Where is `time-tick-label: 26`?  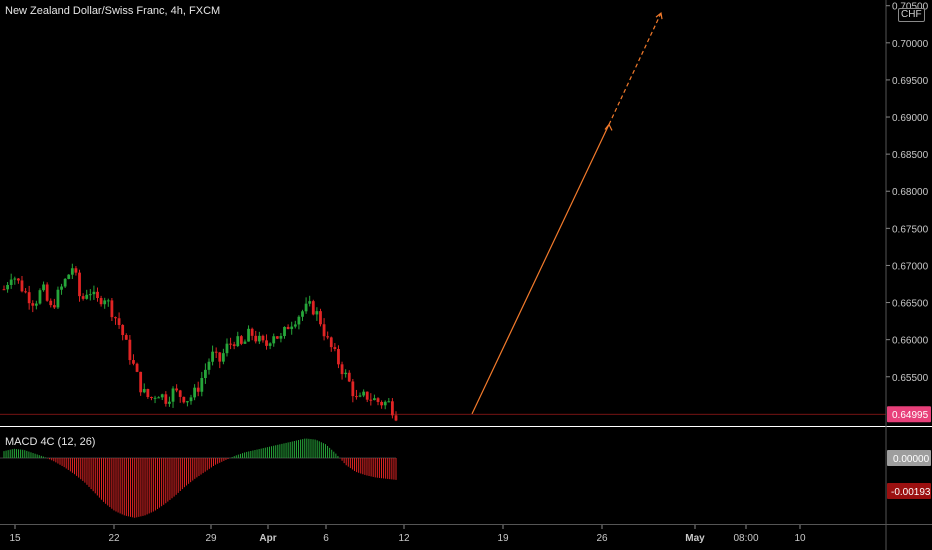 time-tick-label: 26 is located at coordinates (602, 538).